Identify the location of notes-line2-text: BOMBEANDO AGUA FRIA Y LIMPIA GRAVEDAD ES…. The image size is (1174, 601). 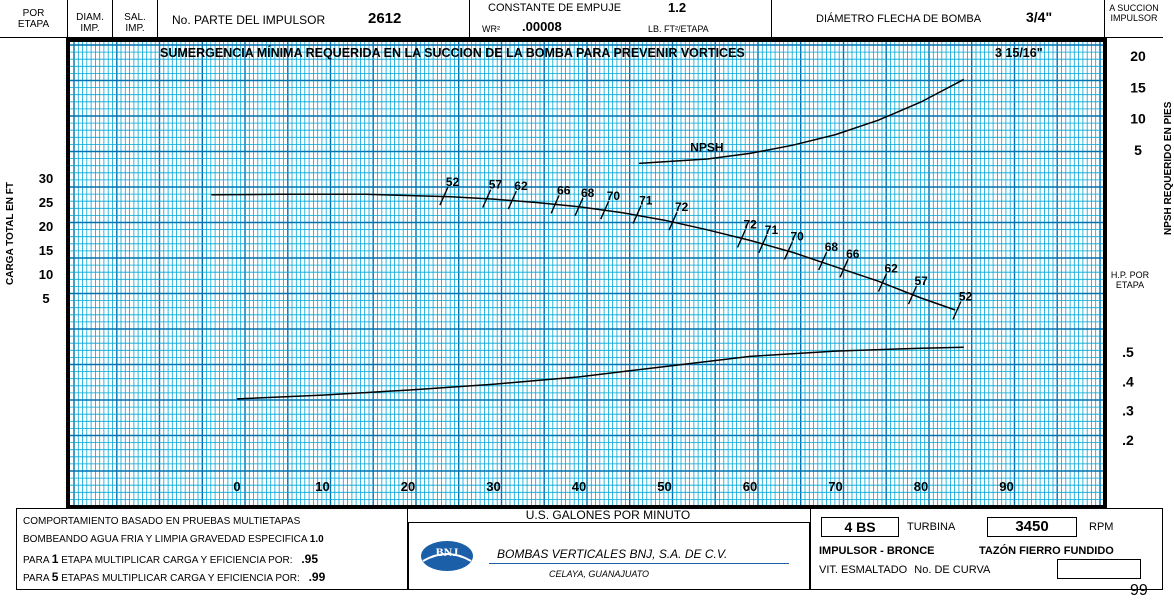
(165, 539).